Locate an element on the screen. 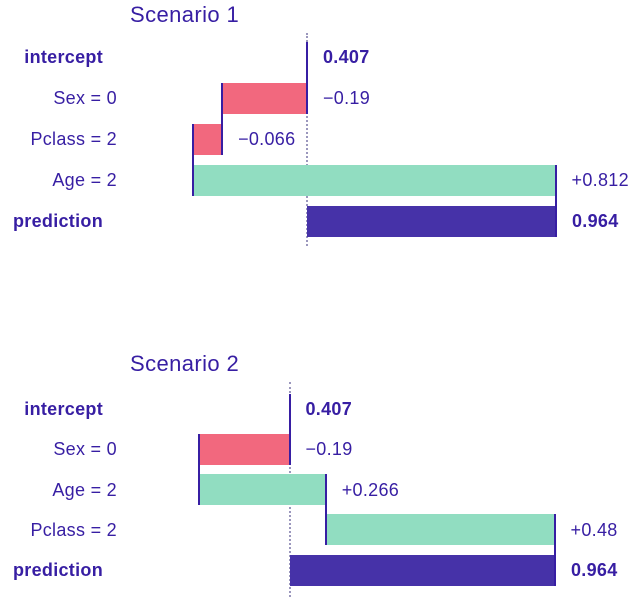 Image resolution: width=640 pixels, height=599 pixels. value-label-pclass-2: +0.48 is located at coordinates (594, 529).